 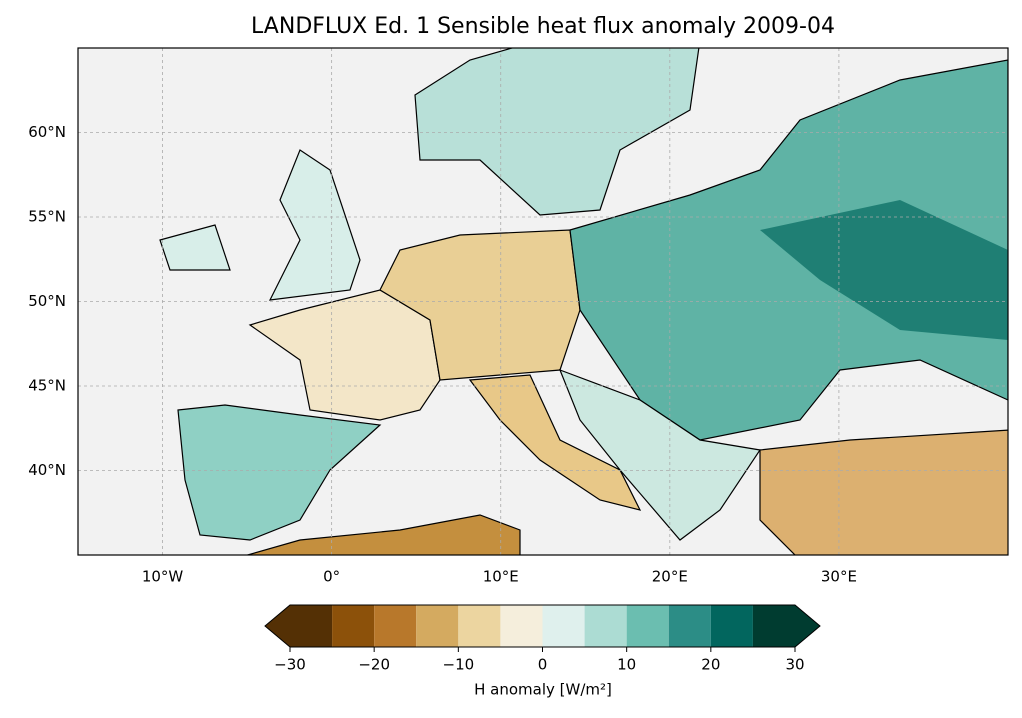 What do you see at coordinates (794, 665) in the screenshot?
I see `colorbar-tick-label: 30` at bounding box center [794, 665].